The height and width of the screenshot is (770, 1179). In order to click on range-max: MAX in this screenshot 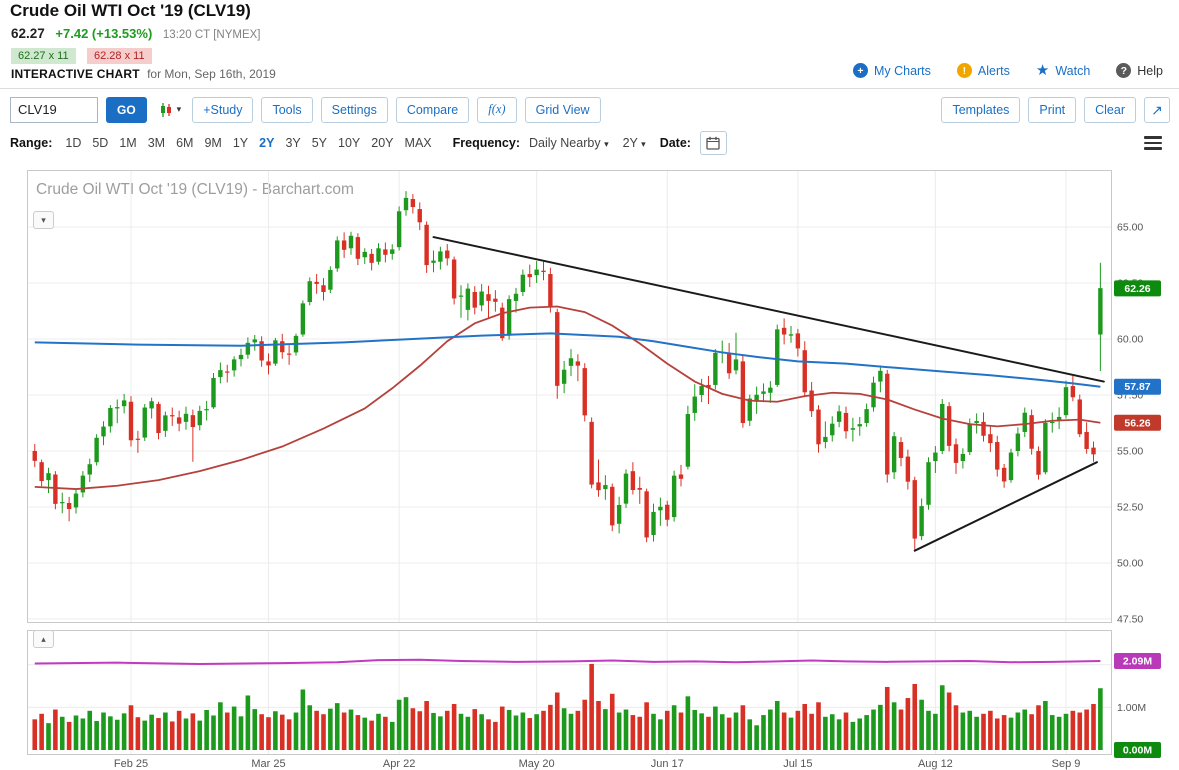, I will do `click(418, 143)`.